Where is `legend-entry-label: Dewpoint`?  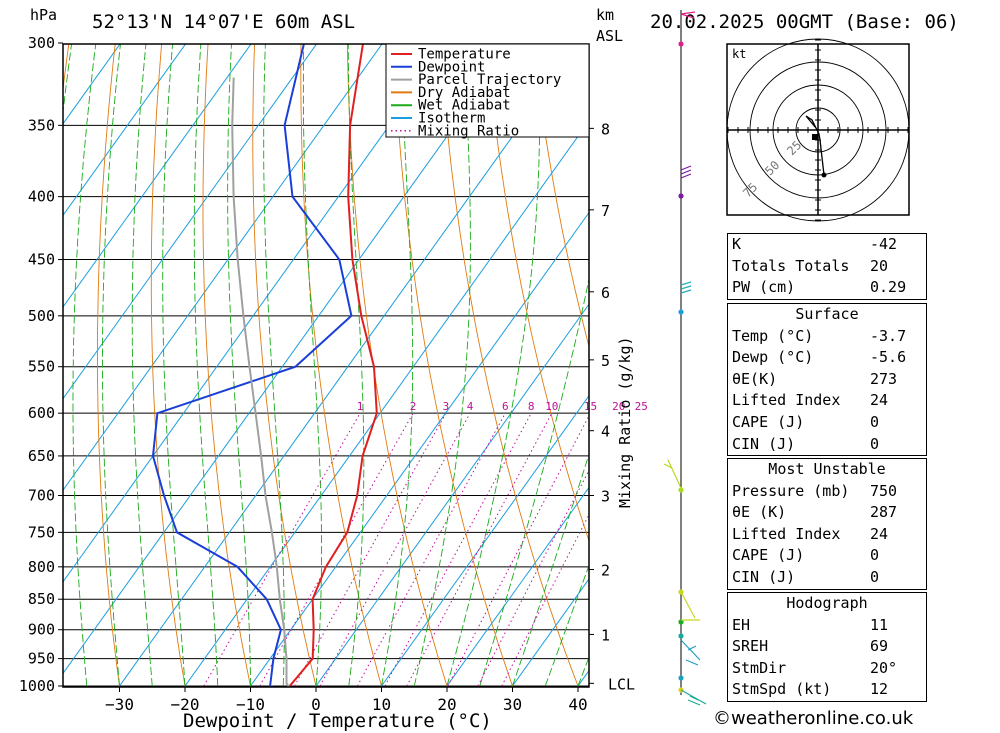
legend-entry-label: Dewpoint is located at coordinates (451, 67).